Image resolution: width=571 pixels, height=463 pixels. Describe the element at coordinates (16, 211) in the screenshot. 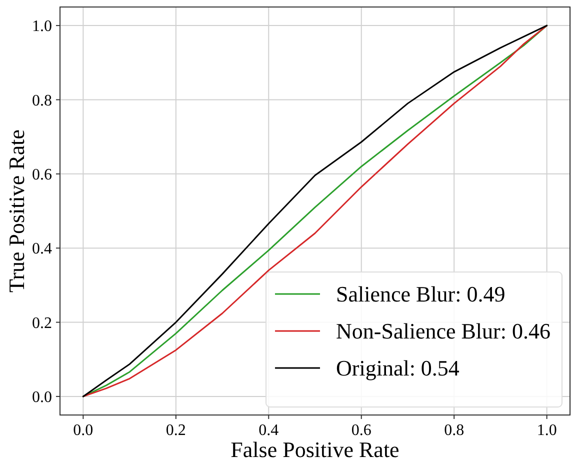

I see `y-axis-title: True Positive Rate` at that location.